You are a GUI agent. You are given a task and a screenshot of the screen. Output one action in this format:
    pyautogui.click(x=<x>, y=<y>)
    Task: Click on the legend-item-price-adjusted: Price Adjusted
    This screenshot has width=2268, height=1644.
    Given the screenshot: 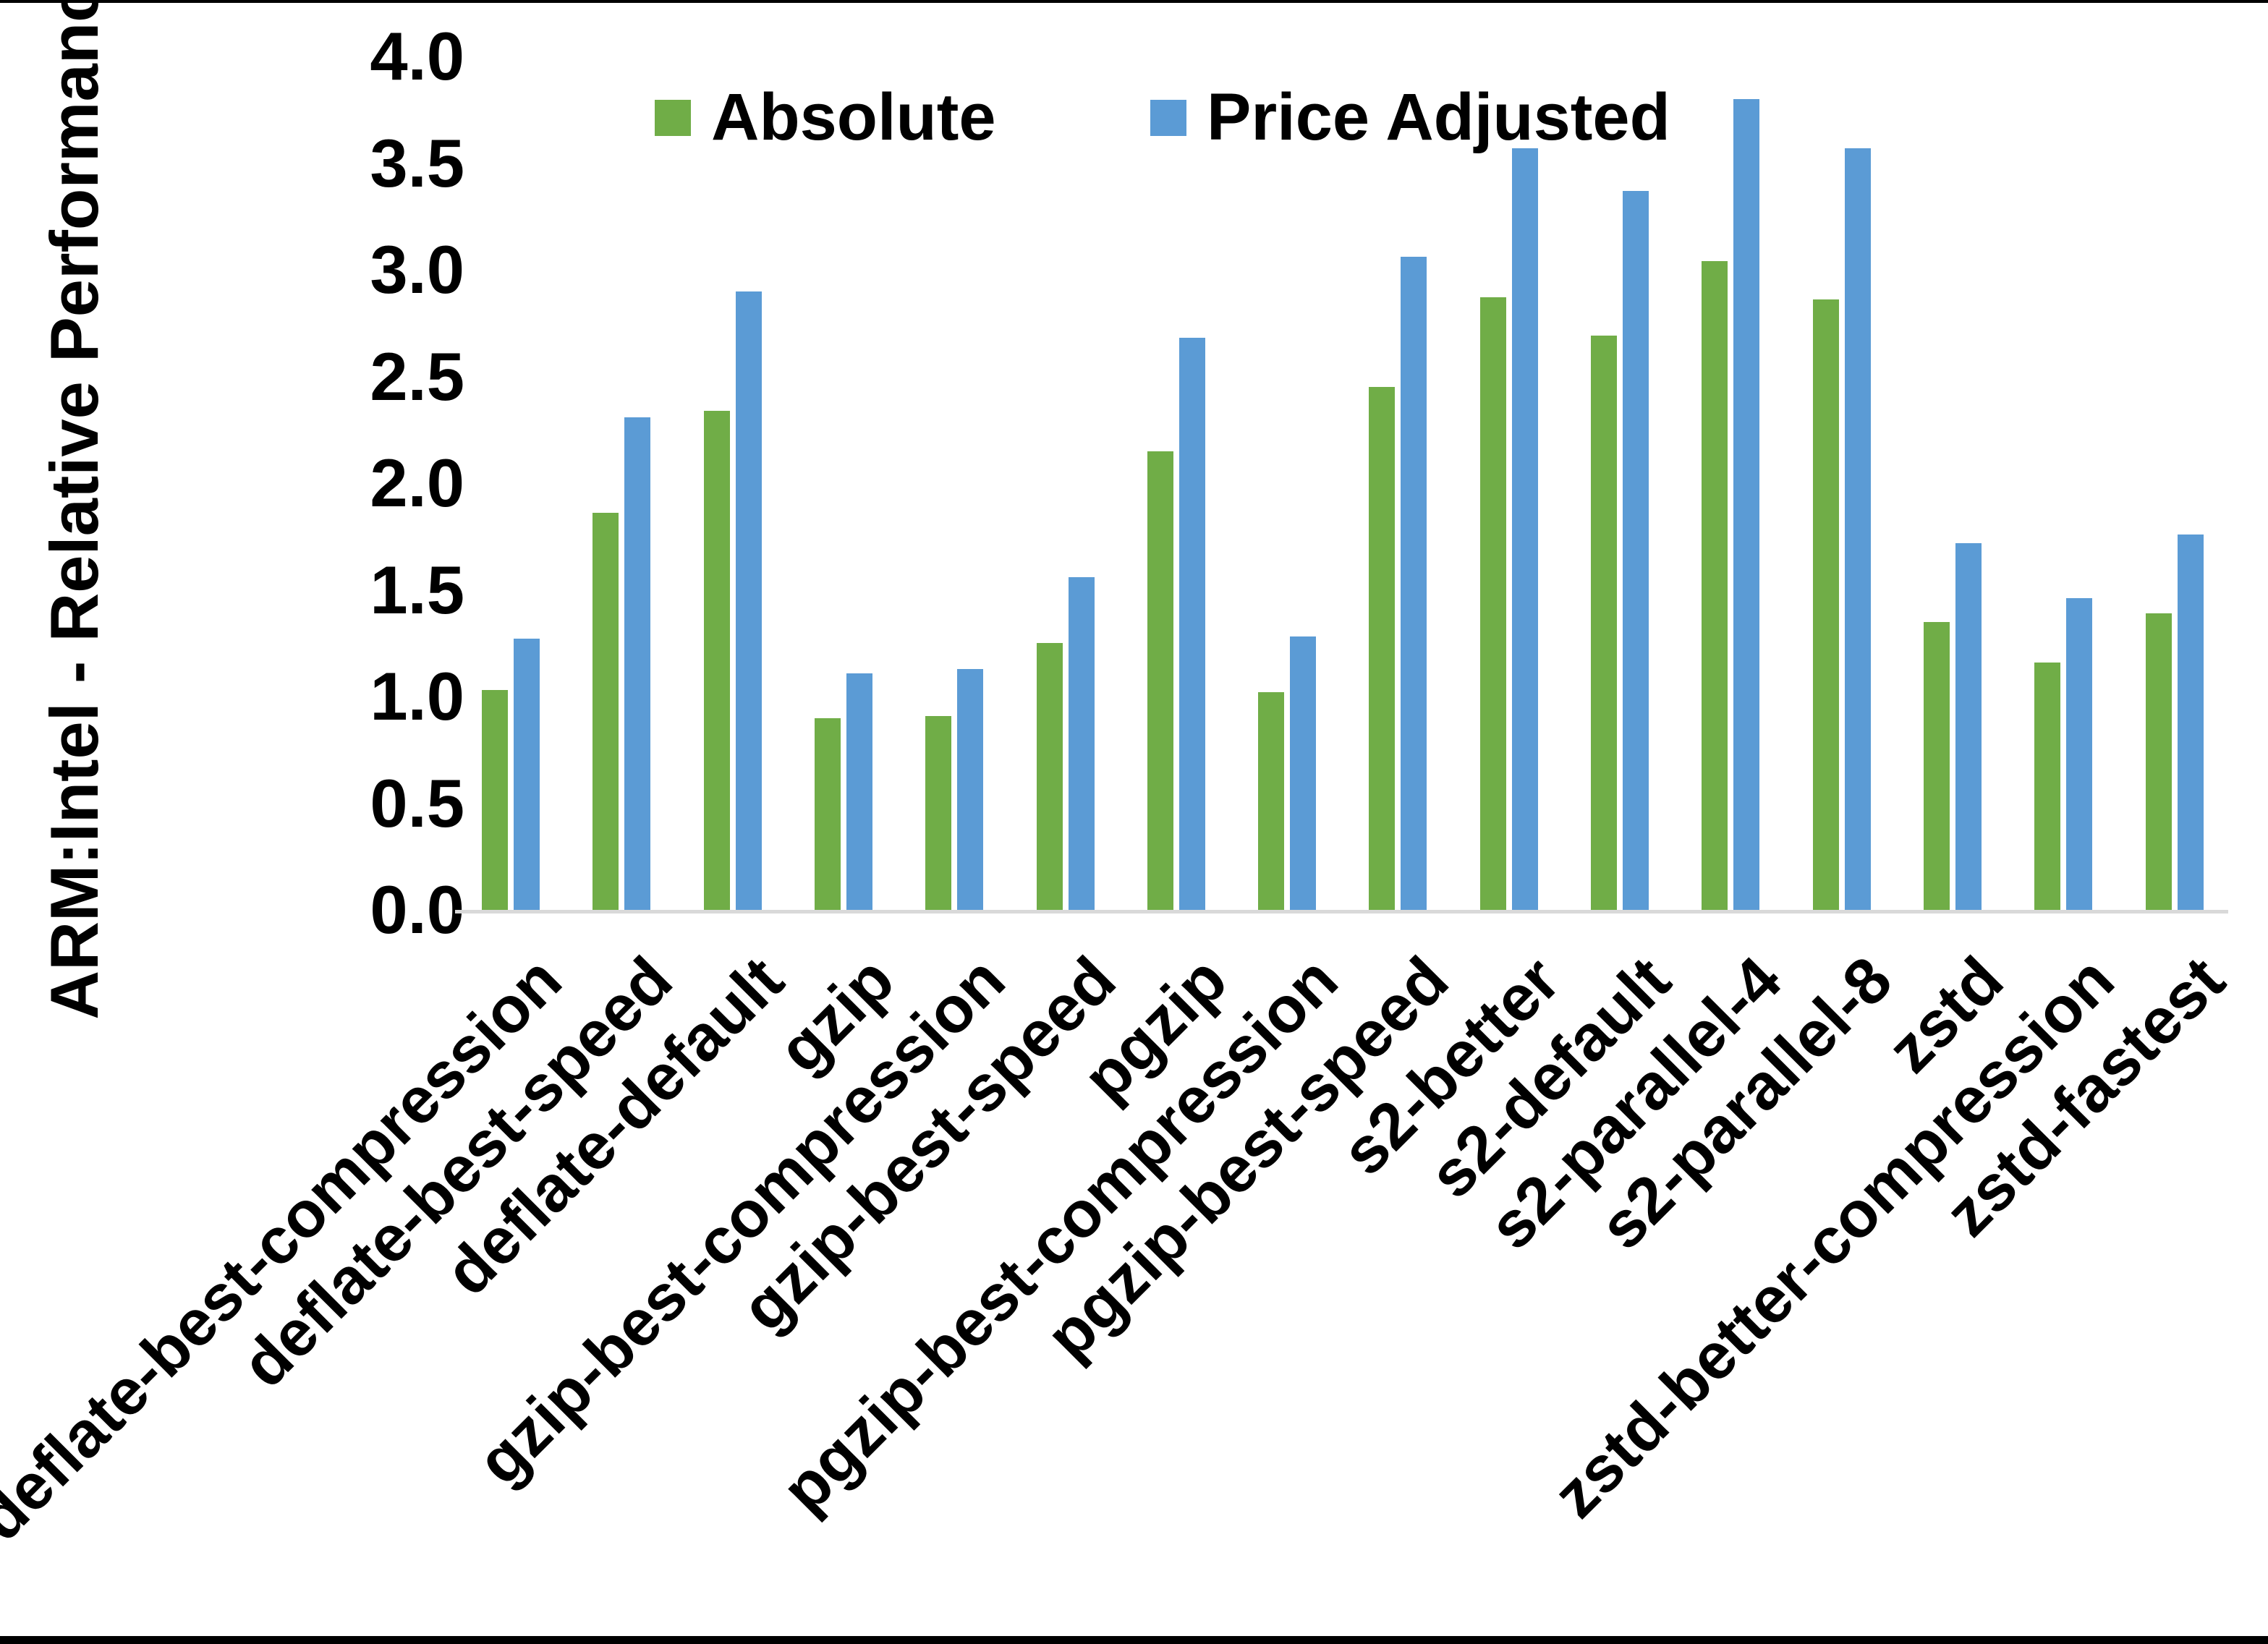 What is the action you would take?
    pyautogui.click(x=1410, y=118)
    